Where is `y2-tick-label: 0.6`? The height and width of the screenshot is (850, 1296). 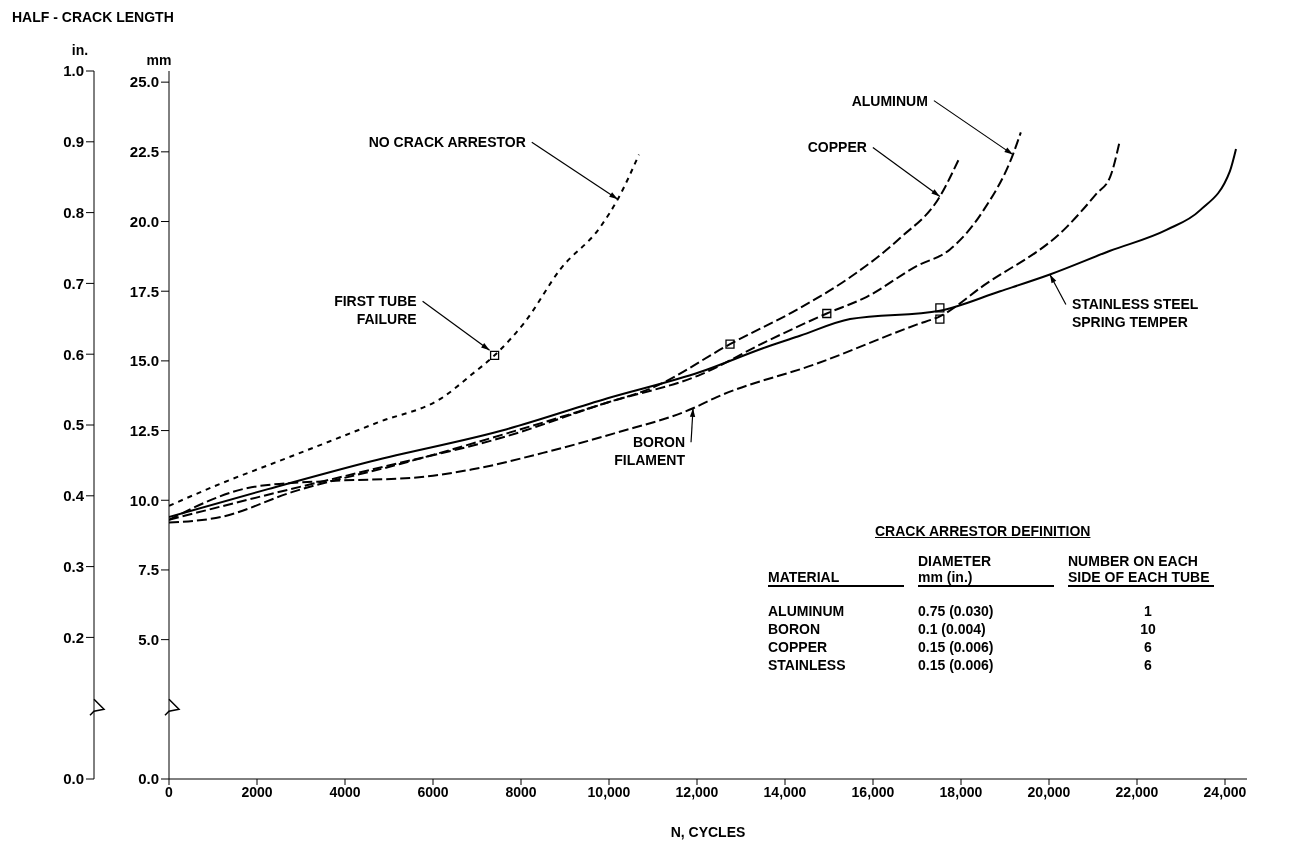
y2-tick-label: 0.6 is located at coordinates (73, 354).